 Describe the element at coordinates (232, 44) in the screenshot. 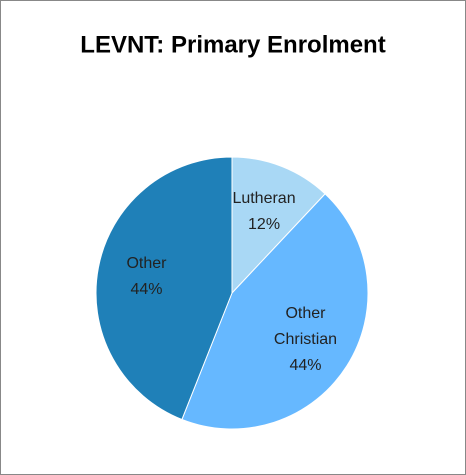

I see `chart-title: LEVNT: Primary Enrolment` at that location.